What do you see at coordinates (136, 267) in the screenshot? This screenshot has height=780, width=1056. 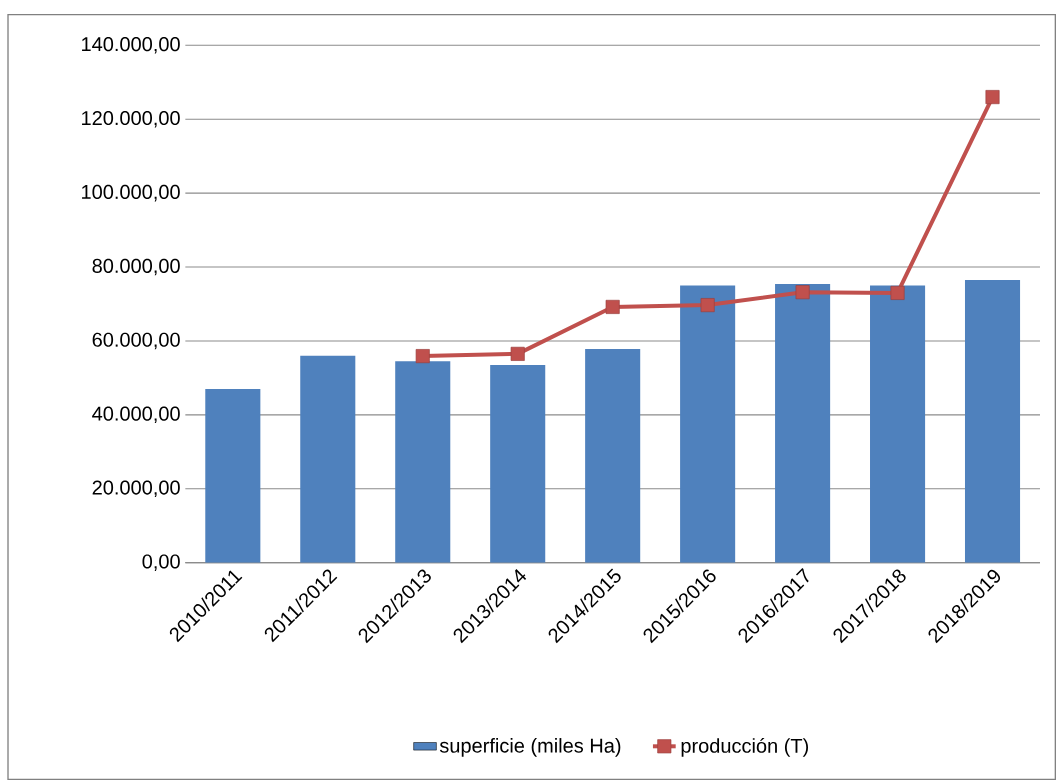 I see `y-tick-label: 80.000,00` at bounding box center [136, 267].